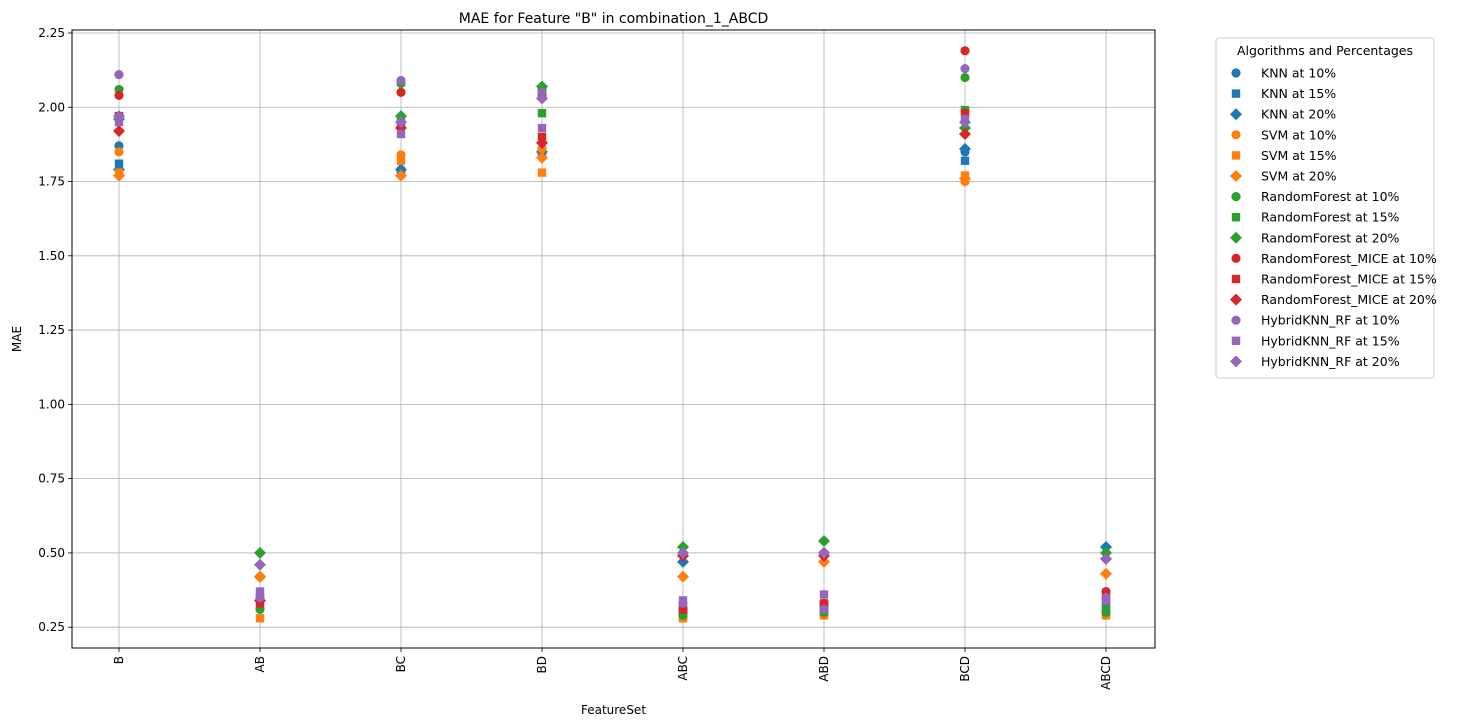  Describe the element at coordinates (51, 107) in the screenshot. I see `y-tick-label: 2.00` at that location.